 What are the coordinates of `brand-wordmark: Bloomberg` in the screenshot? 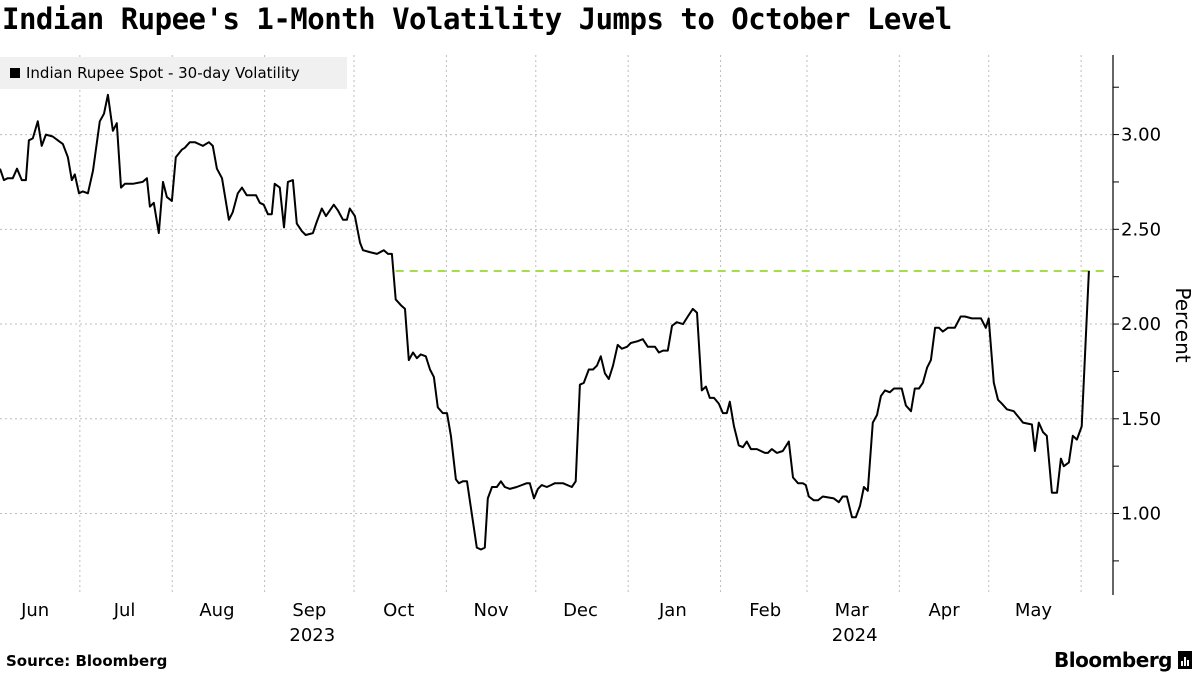 It's located at (1113, 660).